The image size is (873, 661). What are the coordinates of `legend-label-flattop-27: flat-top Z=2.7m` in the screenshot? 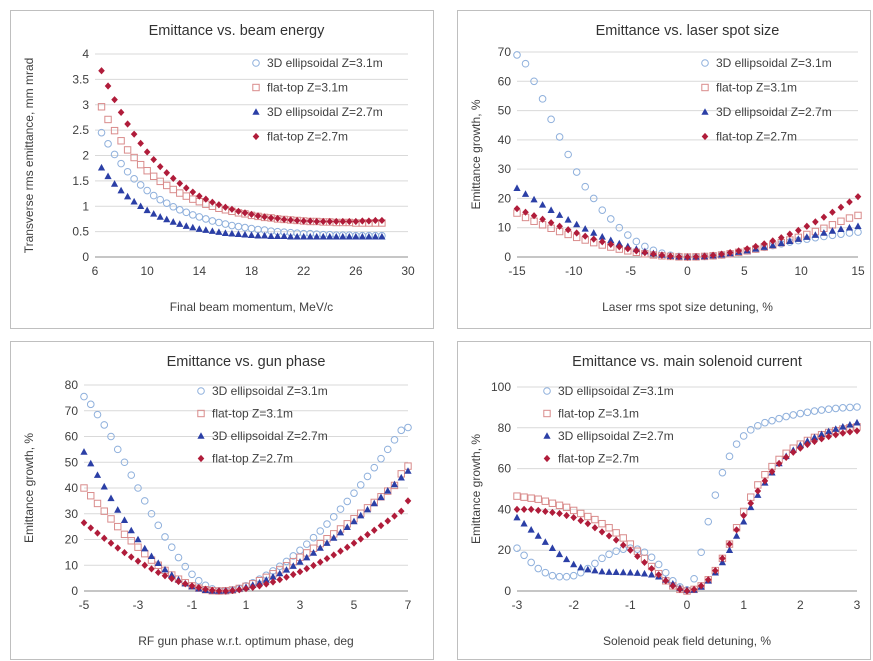 It's located at (598, 459).